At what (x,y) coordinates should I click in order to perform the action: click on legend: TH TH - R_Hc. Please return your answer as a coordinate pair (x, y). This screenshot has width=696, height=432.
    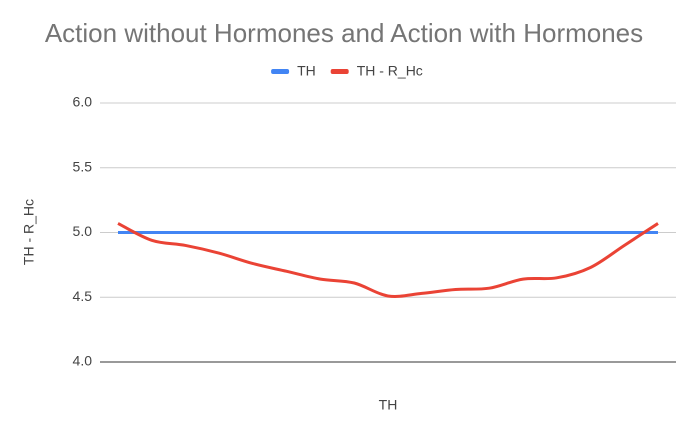
    Looking at the image, I should click on (347, 71).